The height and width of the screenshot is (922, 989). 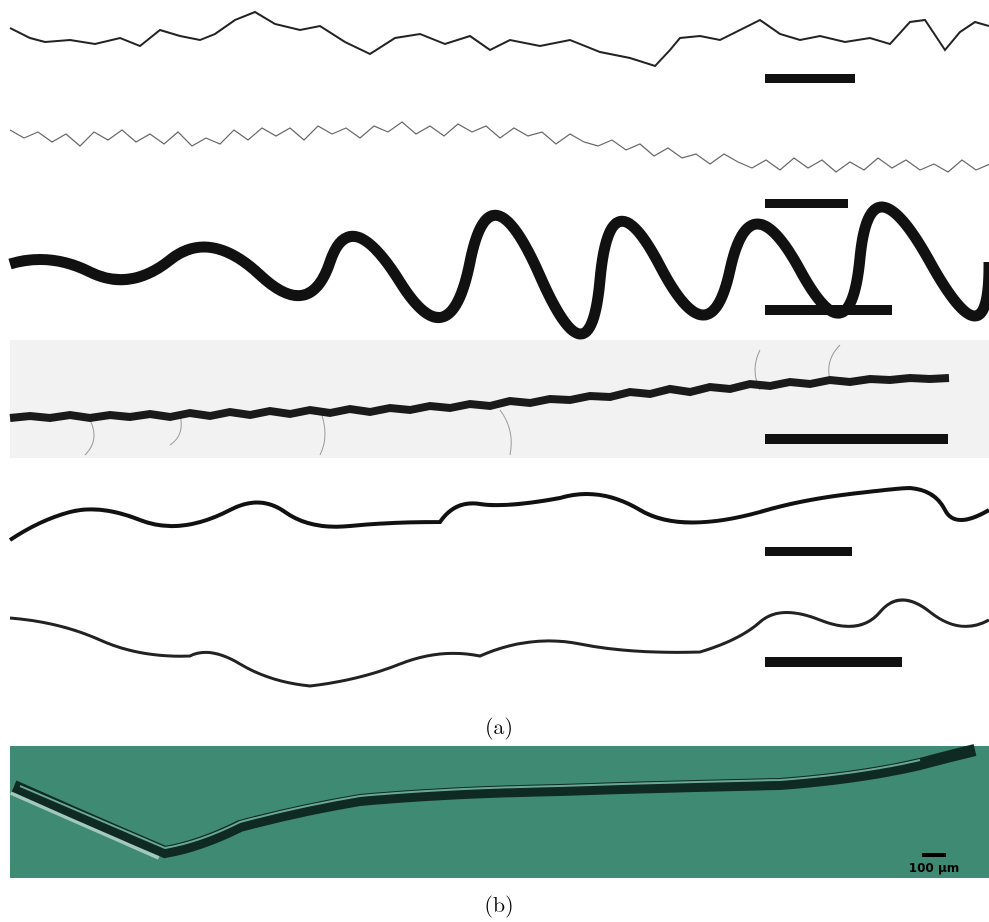 I want to click on panel-label: (b), so click(x=498, y=903).